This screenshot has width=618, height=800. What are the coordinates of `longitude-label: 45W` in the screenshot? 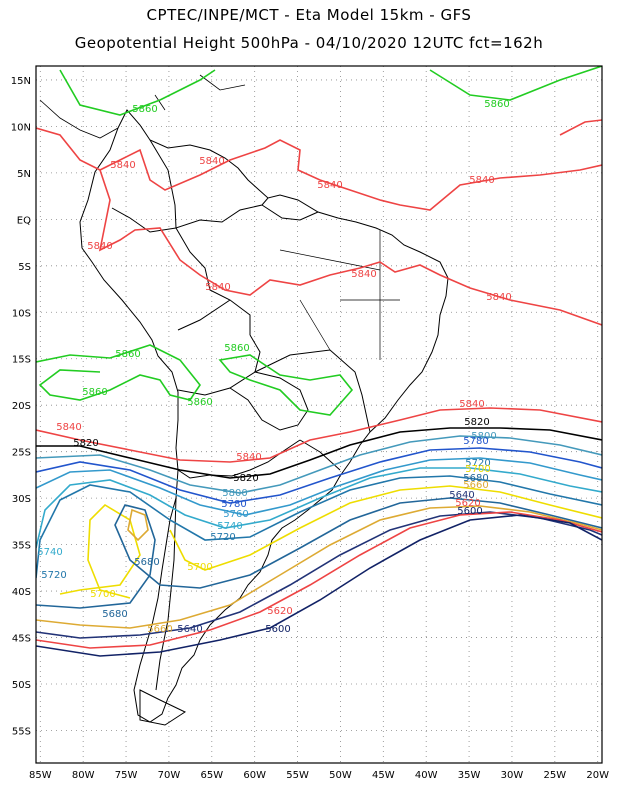 It's located at (383, 775).